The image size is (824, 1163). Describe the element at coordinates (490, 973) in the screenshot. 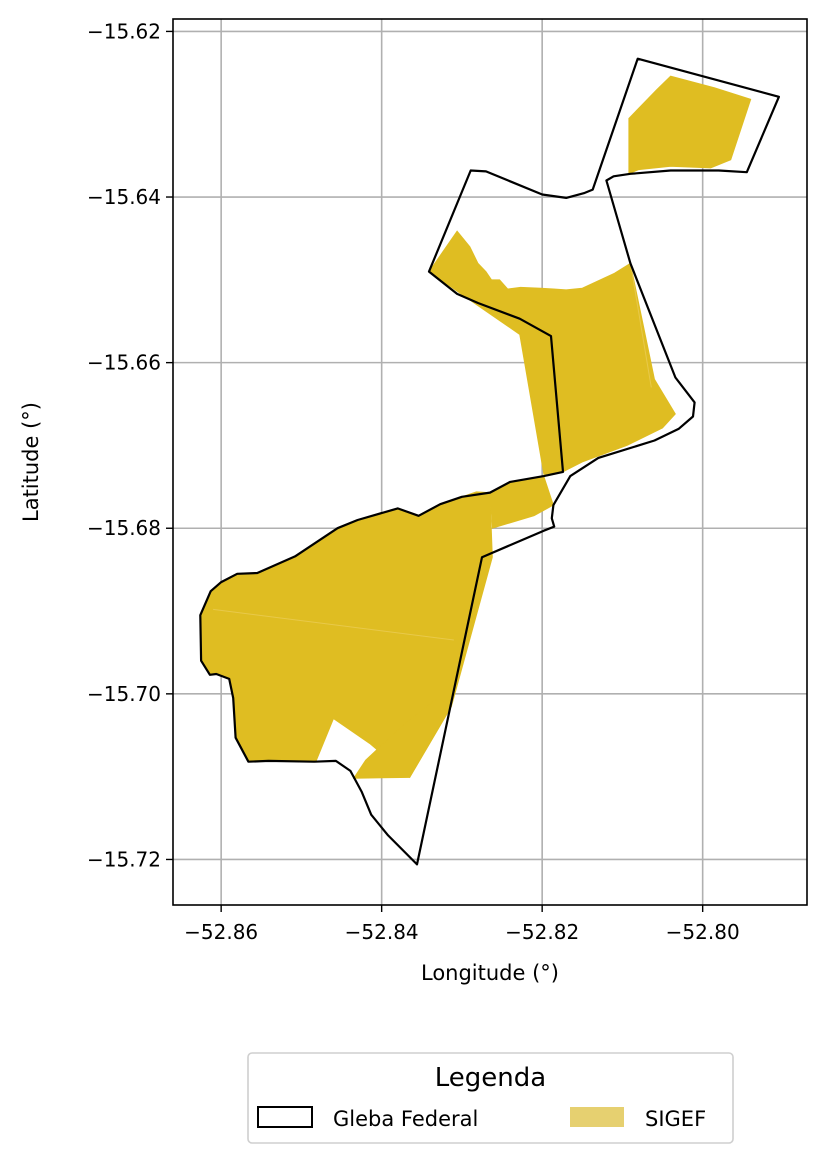

I see `x-axis-title: Longitude (°)` at that location.